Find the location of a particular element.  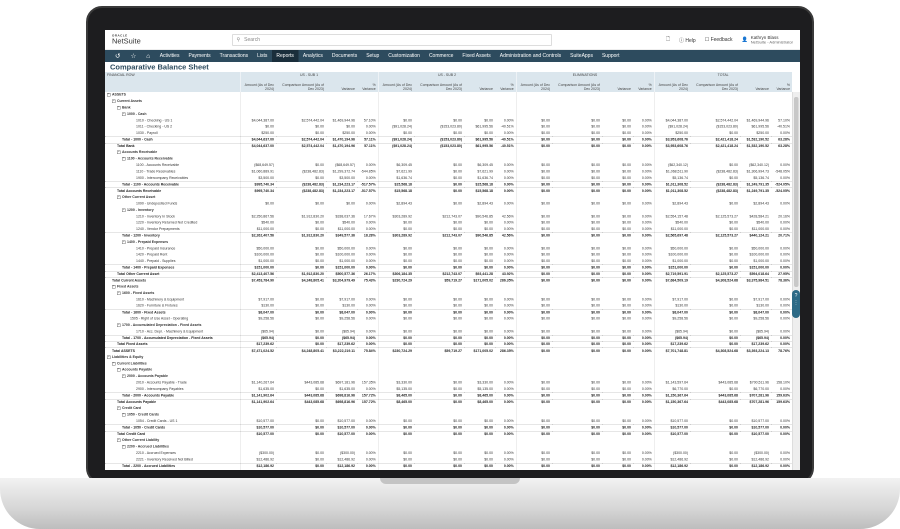

cell-value: $440,124.21 is located at coordinates (756, 236).